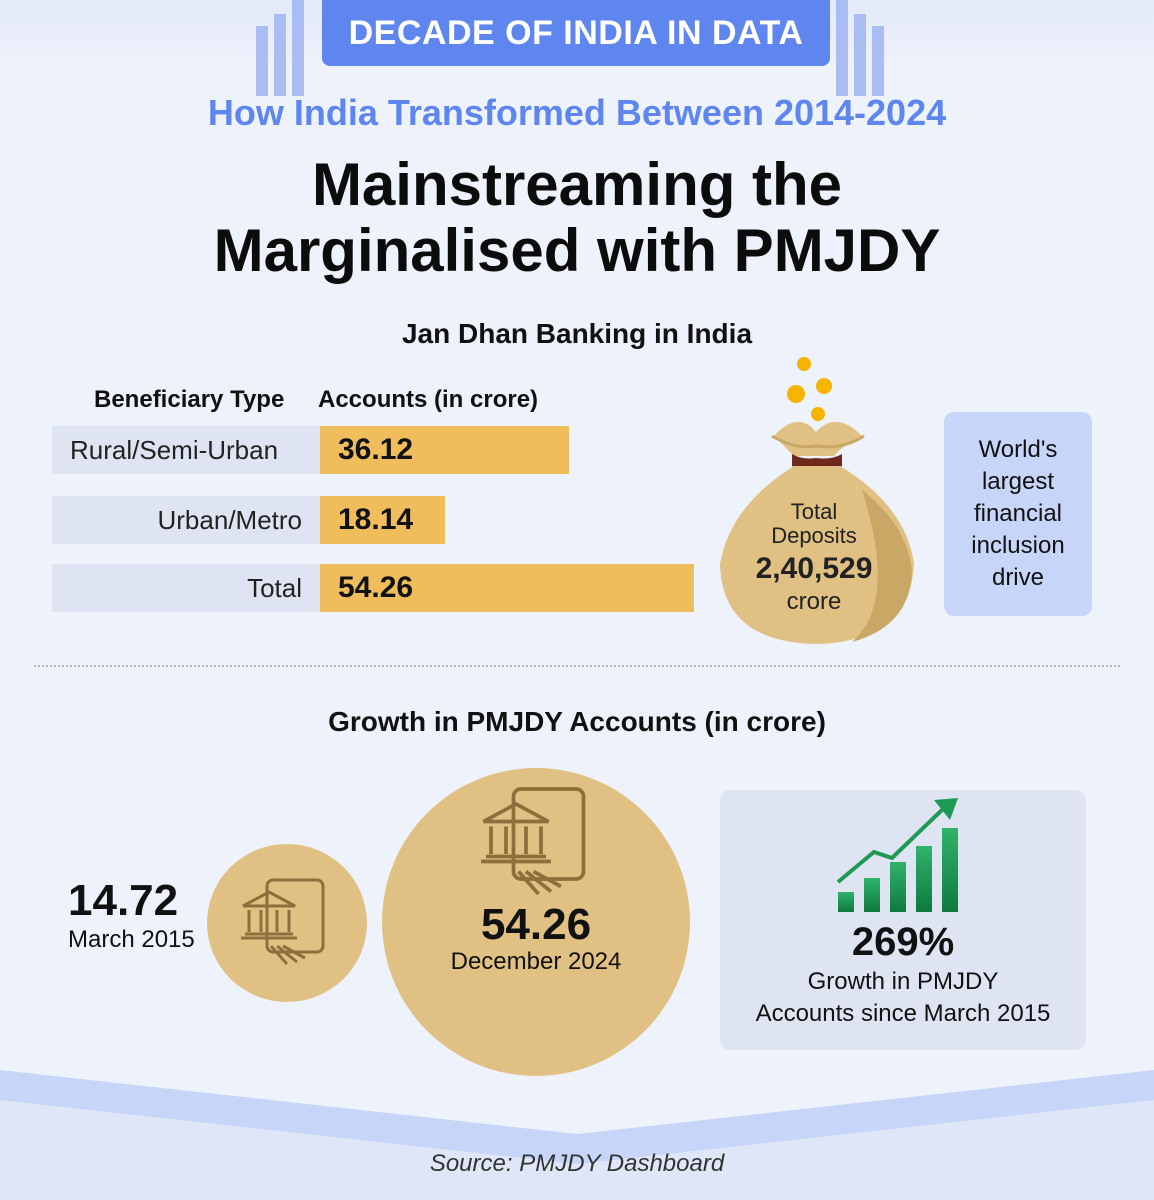  Describe the element at coordinates (123, 900) in the screenshot. I see `bubble-label-value: 14.72` at that location.